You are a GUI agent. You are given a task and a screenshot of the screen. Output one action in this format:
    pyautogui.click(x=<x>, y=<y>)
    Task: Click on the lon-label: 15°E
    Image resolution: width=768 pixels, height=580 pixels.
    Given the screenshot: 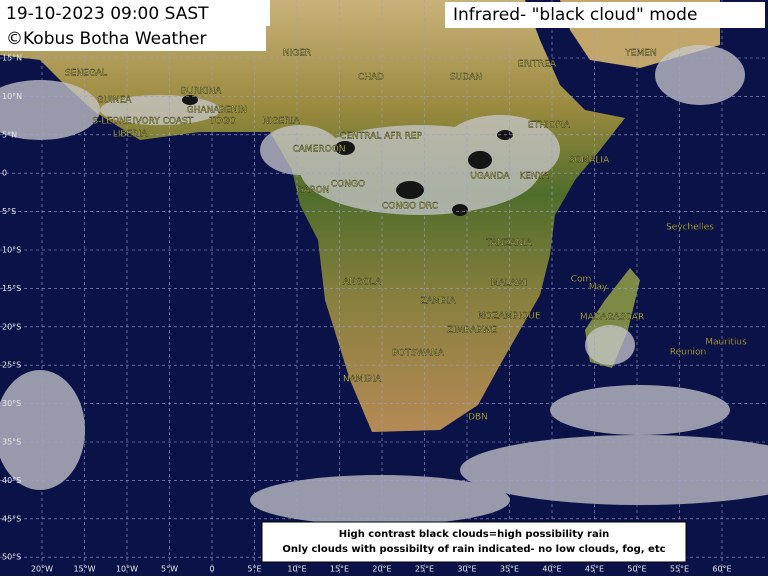 What is the action you would take?
    pyautogui.click(x=339, y=569)
    